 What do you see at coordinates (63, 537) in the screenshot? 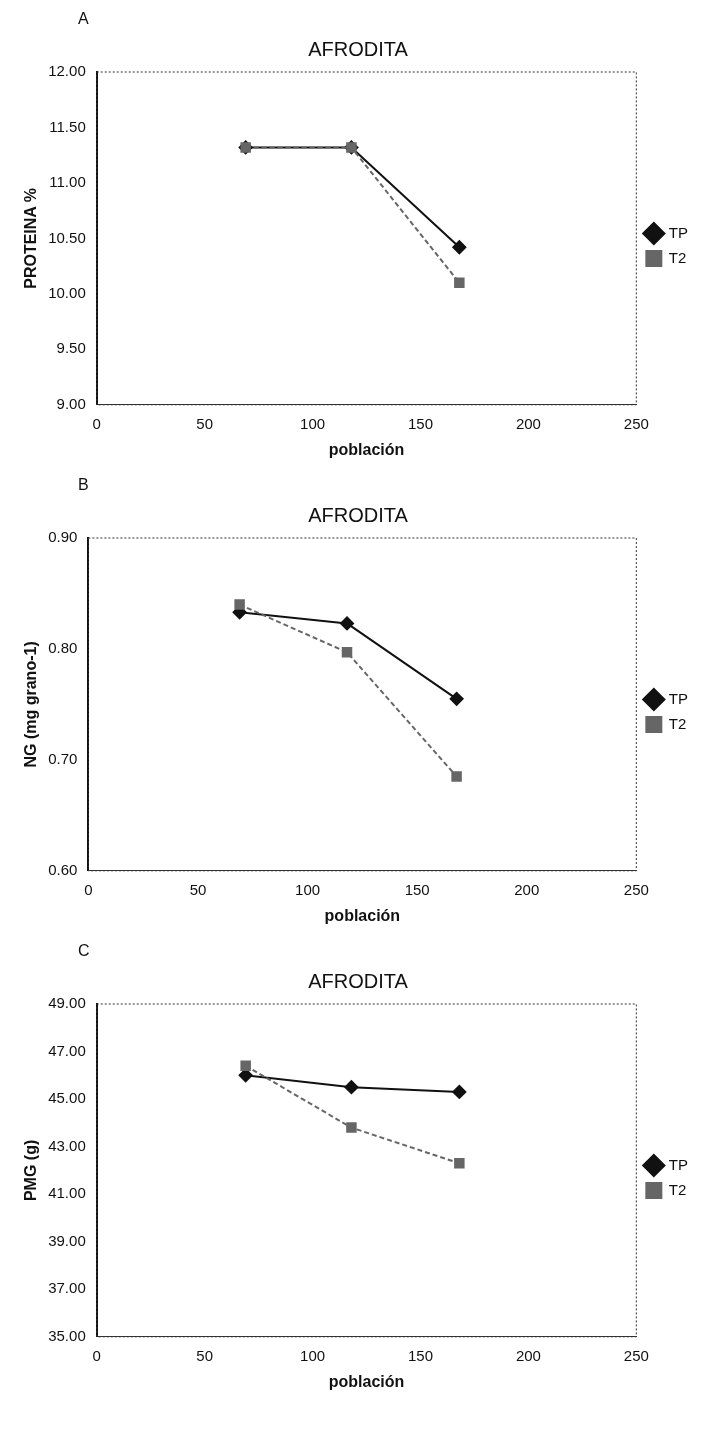
I see `y-tick-label: 0.90` at bounding box center [63, 537].